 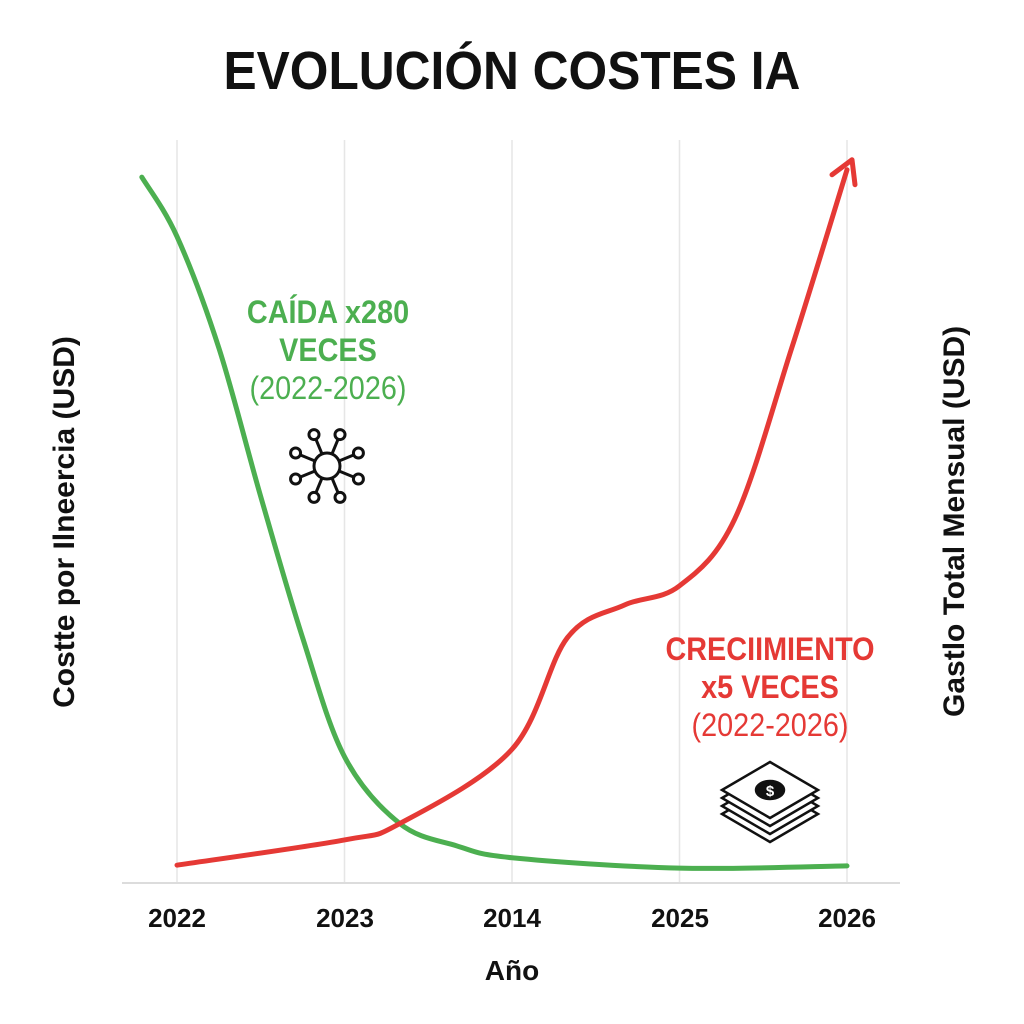 What do you see at coordinates (345, 918) in the screenshot?
I see `x-tick-label: 2023` at bounding box center [345, 918].